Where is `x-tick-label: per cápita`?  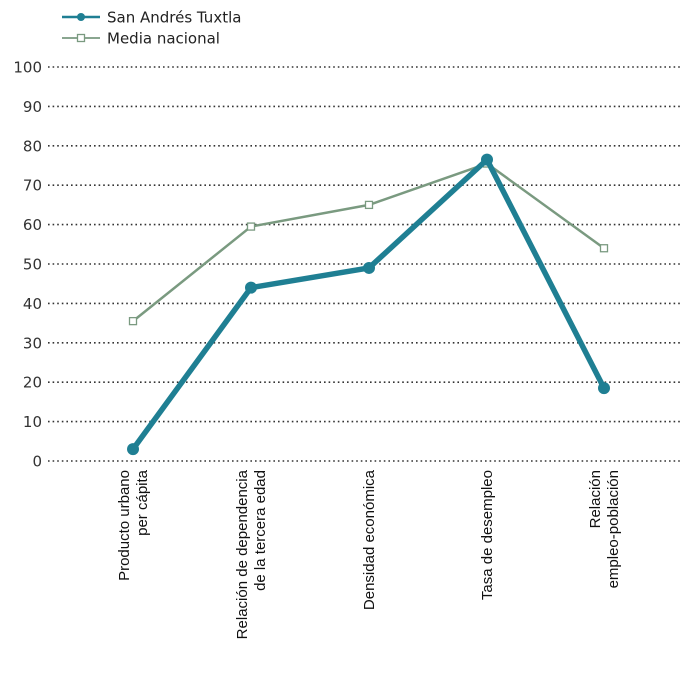
x-tick-label: per cápita is located at coordinates (142, 502).